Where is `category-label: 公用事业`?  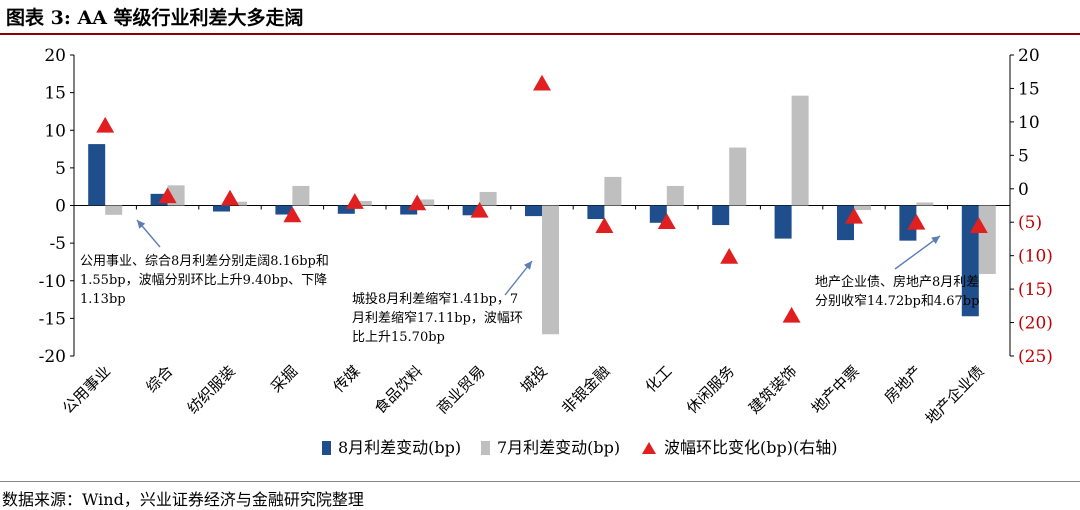 category-label: 公用事业 is located at coordinates (86, 389).